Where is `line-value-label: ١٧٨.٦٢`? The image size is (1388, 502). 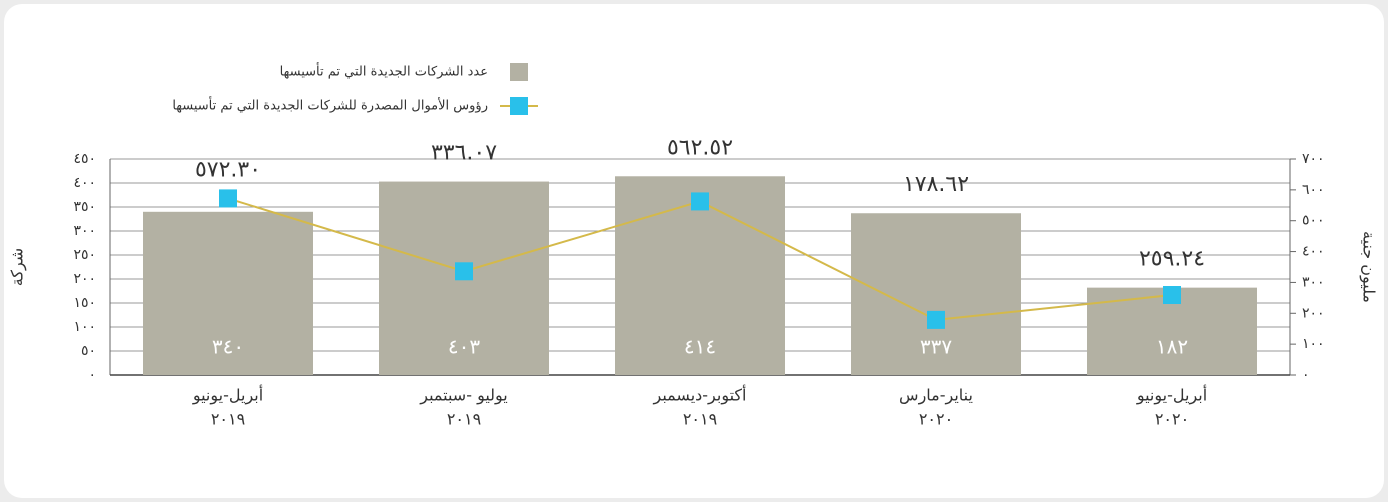 line-value-label: ١٧٨.٦٢ is located at coordinates (936, 184).